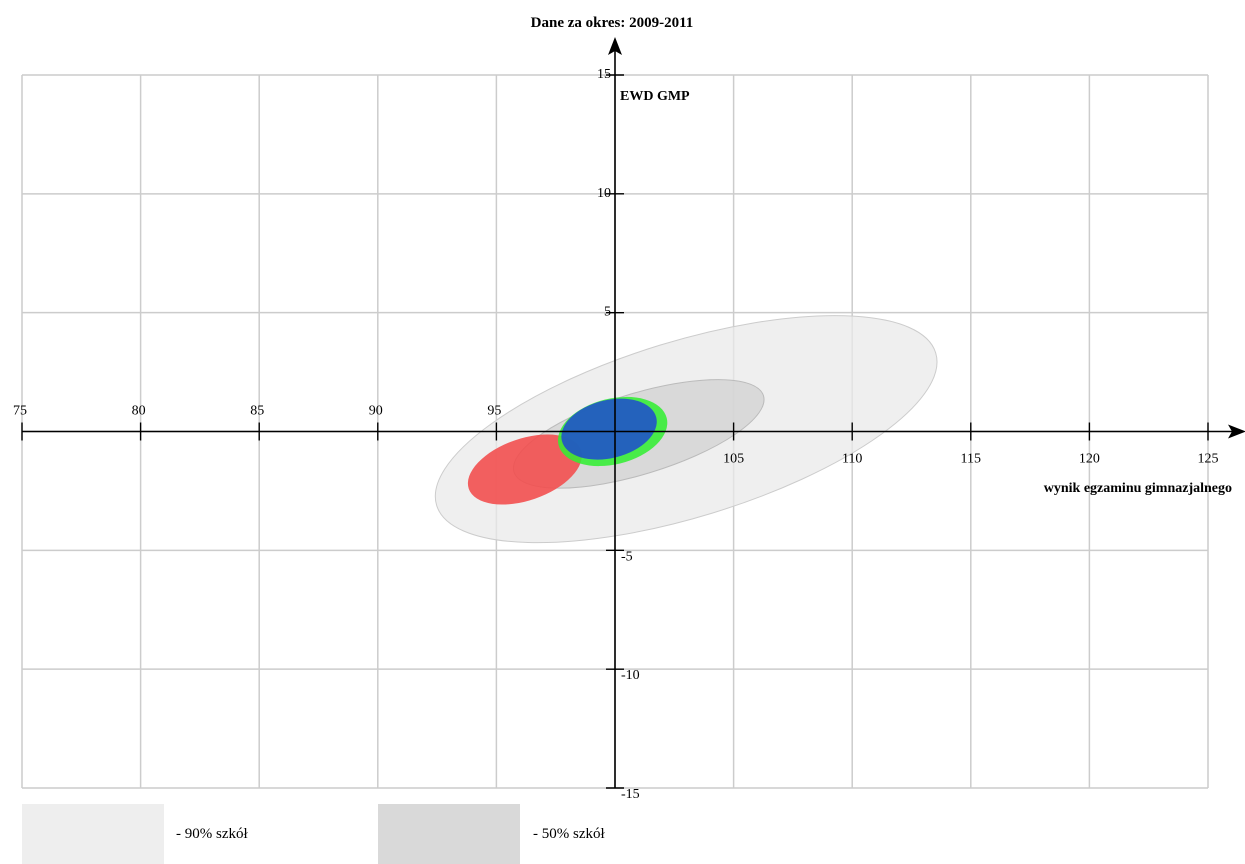 Image resolution: width=1245 pixels, height=864 pixels. Describe the element at coordinates (604, 193) in the screenshot. I see `y-tick-label: 10` at that location.